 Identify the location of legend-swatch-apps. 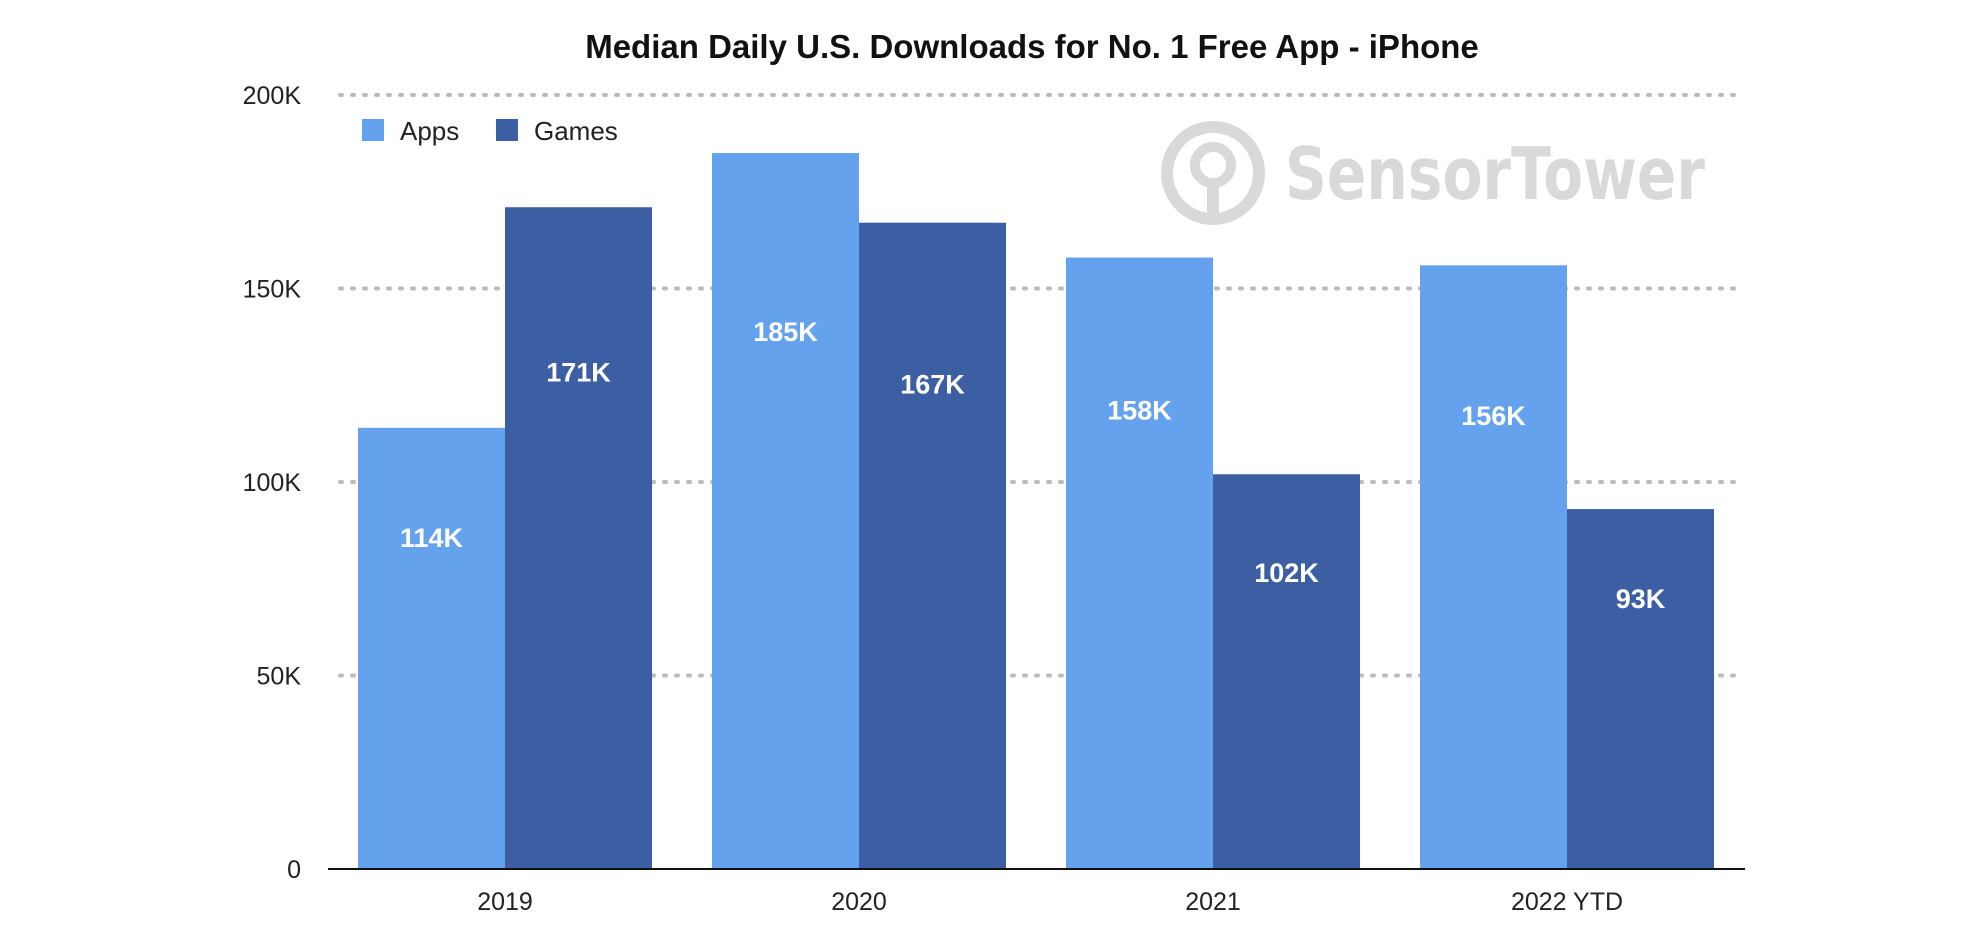
(373, 130).